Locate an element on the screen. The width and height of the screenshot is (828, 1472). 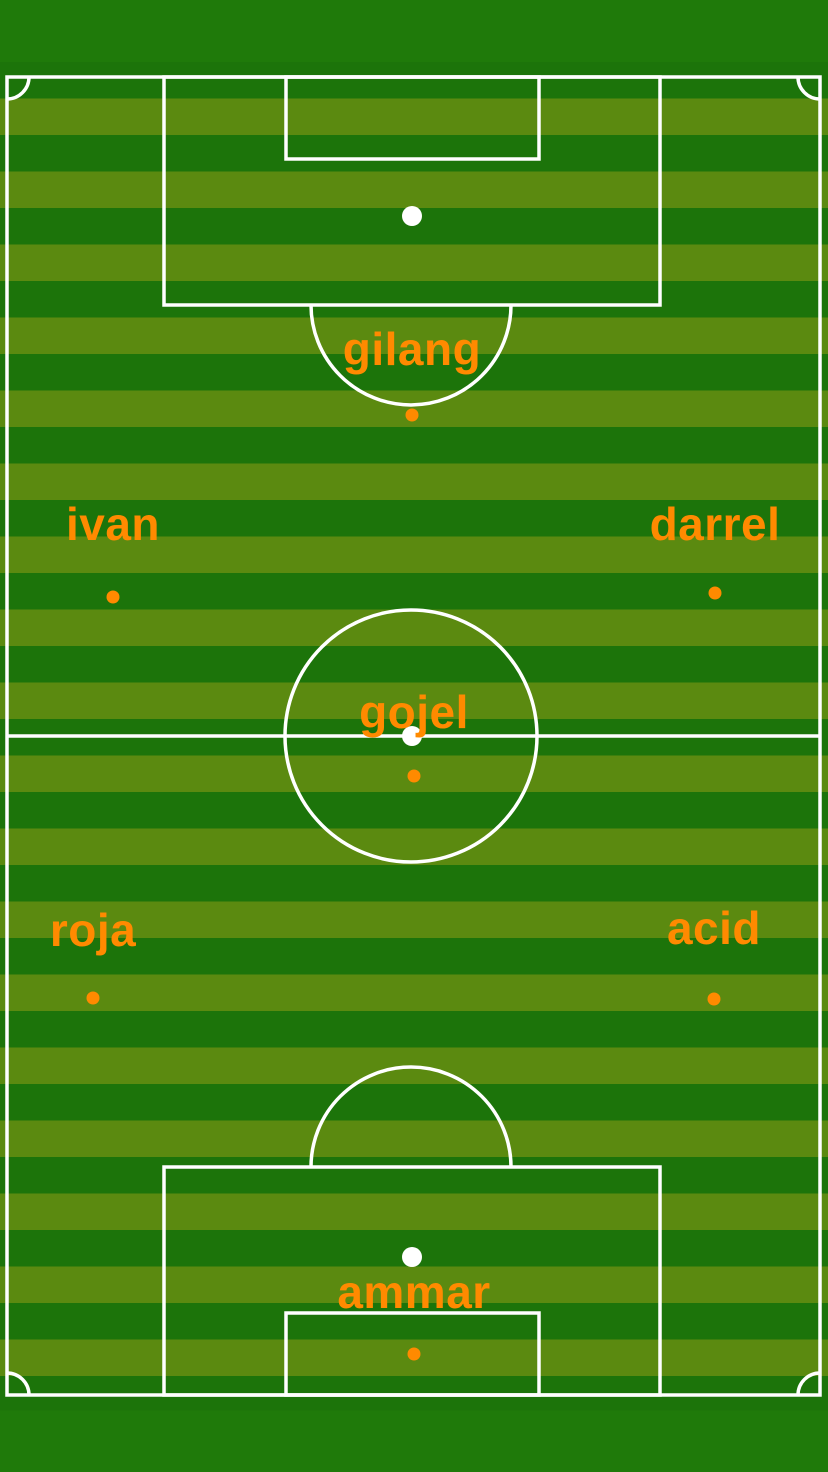
bottom-penalty-spot is located at coordinates (412, 1257).